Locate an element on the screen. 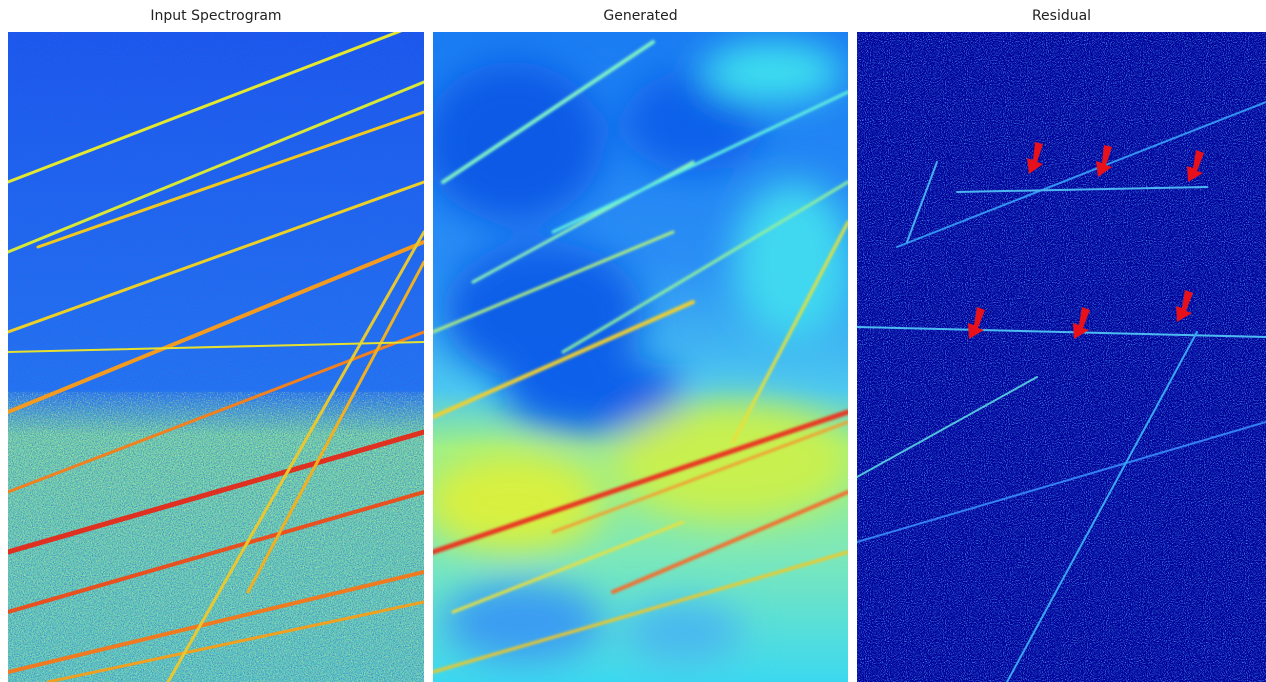 The width and height of the screenshot is (1266, 682). residual-title: Residual is located at coordinates (1061, 16).